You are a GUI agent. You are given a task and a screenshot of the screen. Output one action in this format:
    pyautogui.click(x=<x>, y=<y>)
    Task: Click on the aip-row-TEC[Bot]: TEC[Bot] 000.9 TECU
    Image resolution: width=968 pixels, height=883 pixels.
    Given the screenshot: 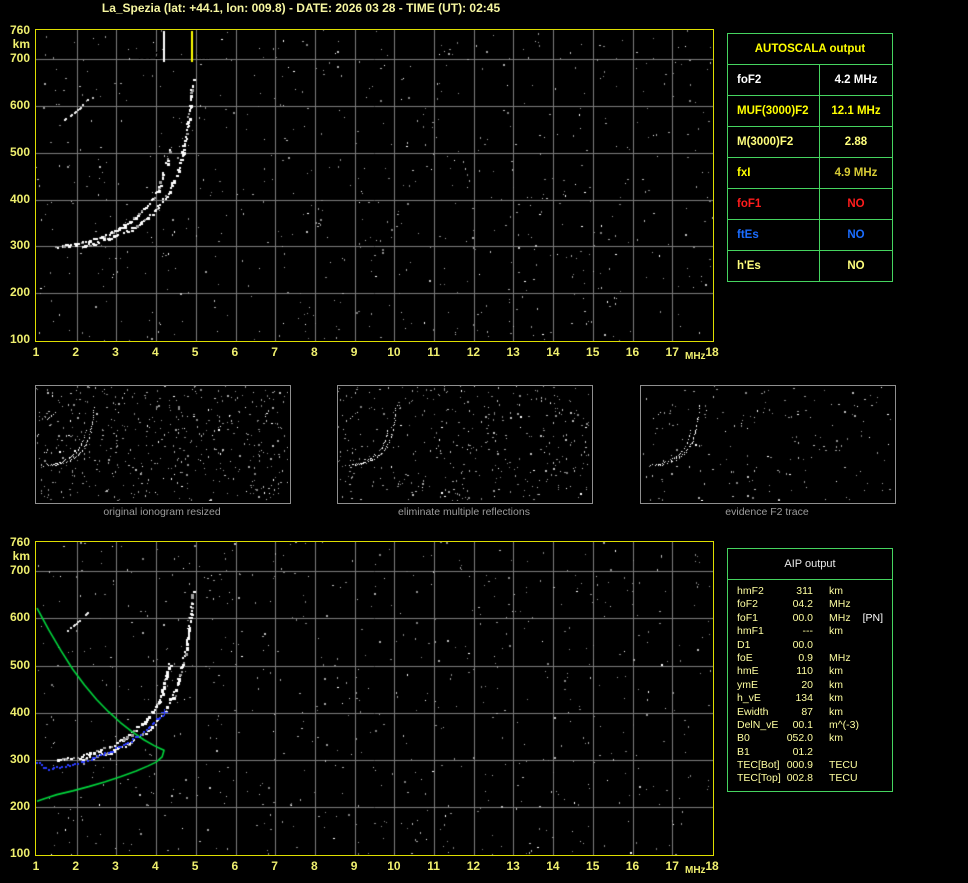 What is the action you would take?
    pyautogui.click(x=810, y=765)
    